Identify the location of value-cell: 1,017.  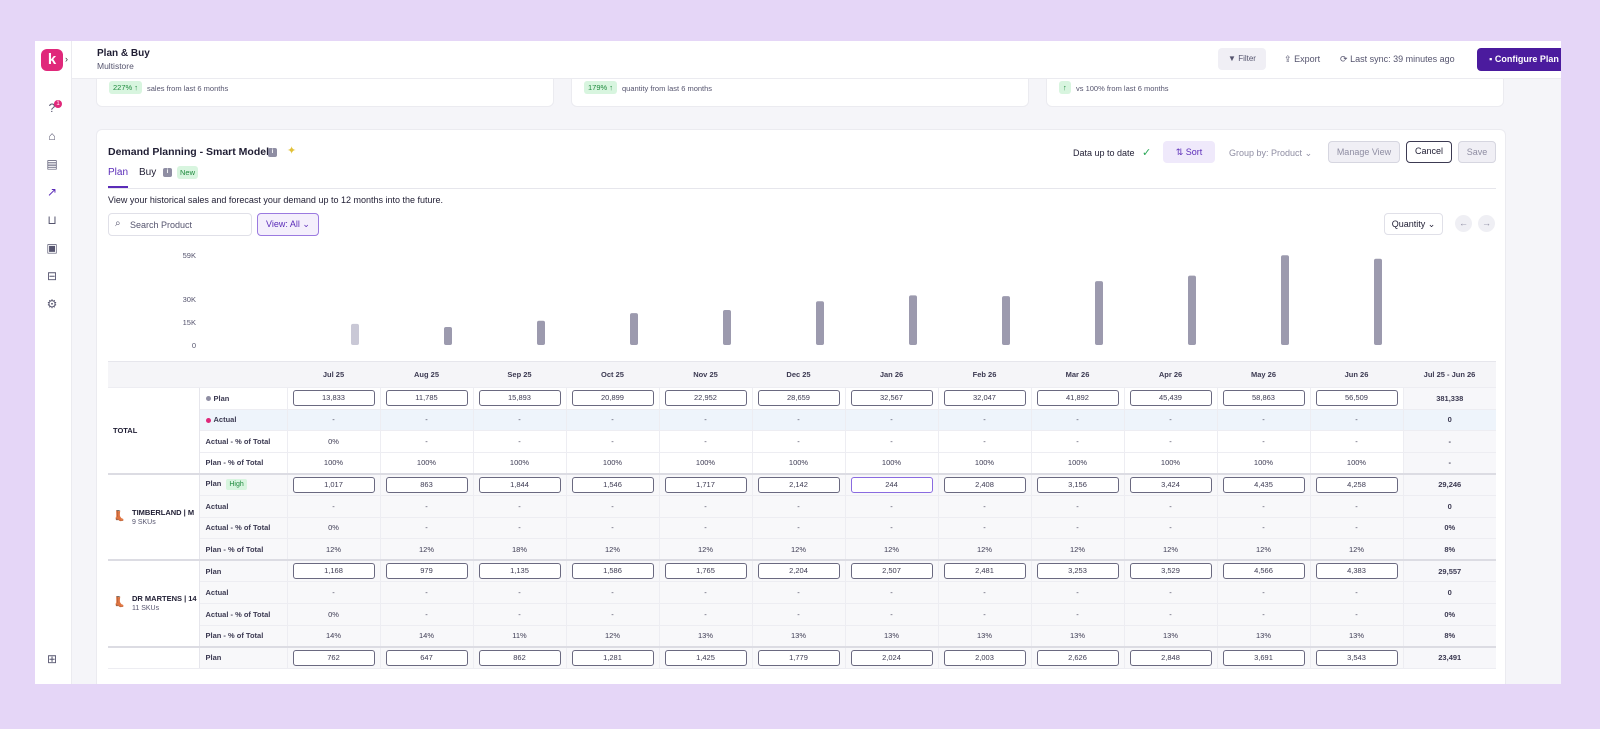
(334, 484).